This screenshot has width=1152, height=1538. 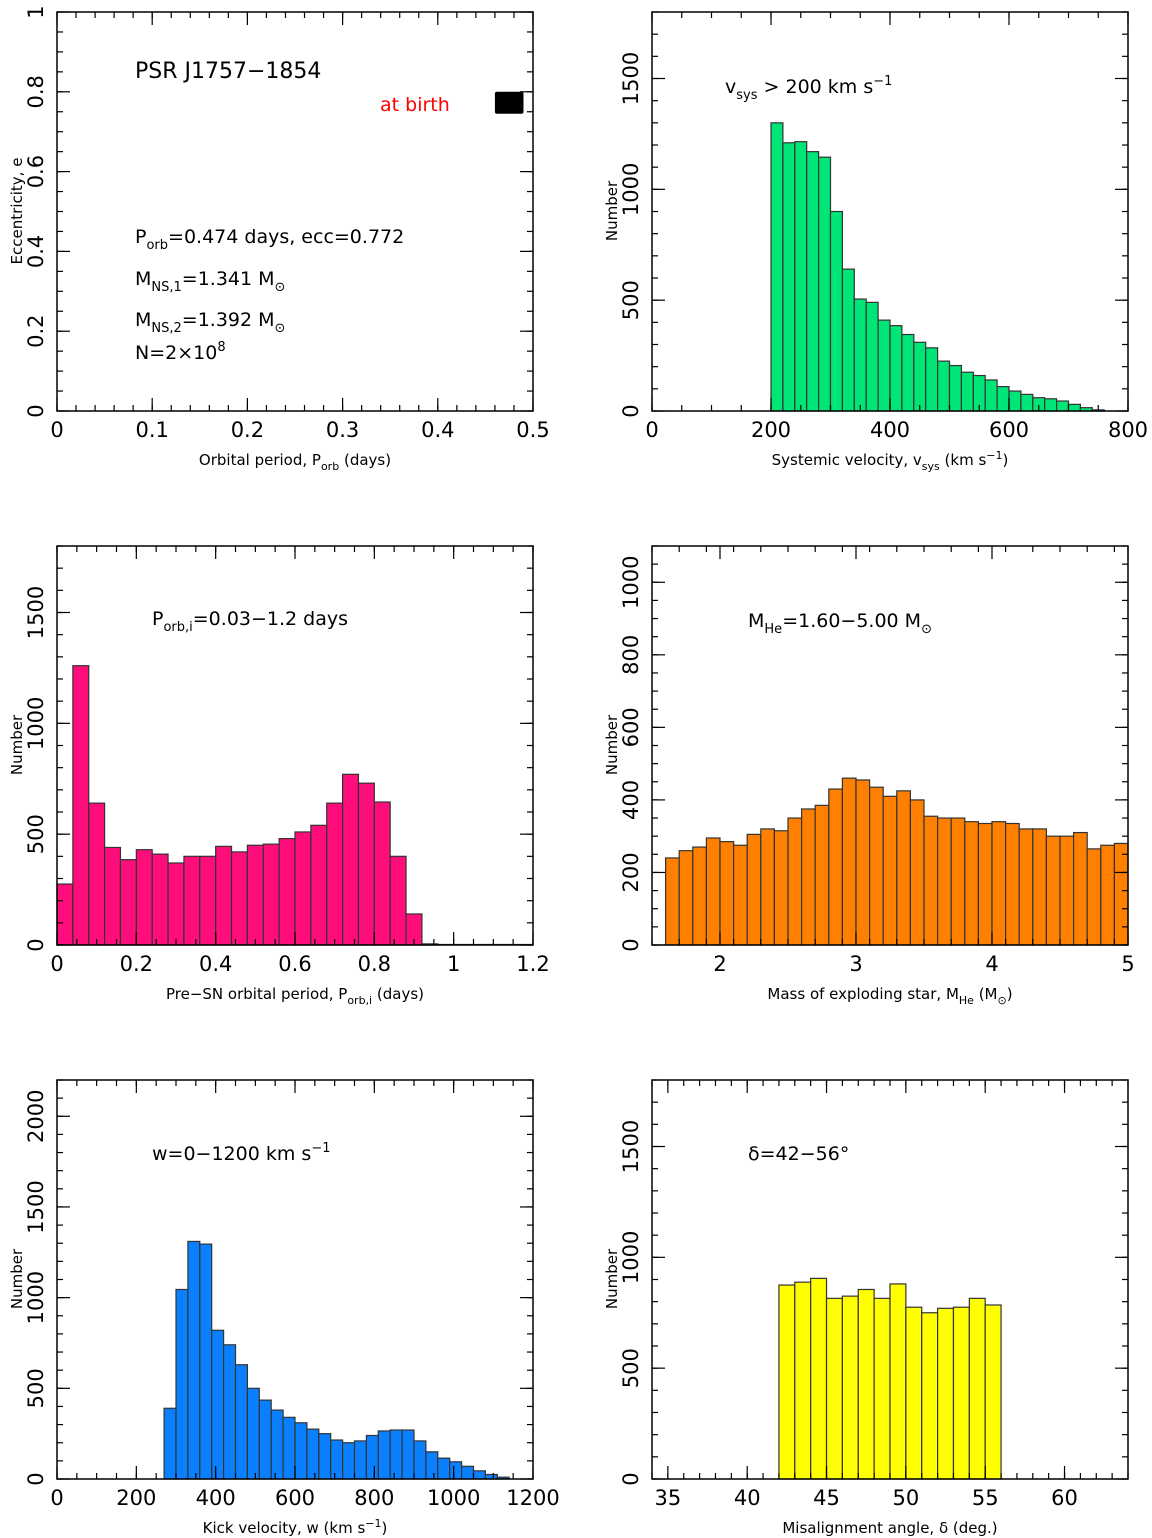 What do you see at coordinates (269, 239) in the screenshot?
I see `annotation-porb-ecc: Porb=0.474 days, ecc=0.772` at bounding box center [269, 239].